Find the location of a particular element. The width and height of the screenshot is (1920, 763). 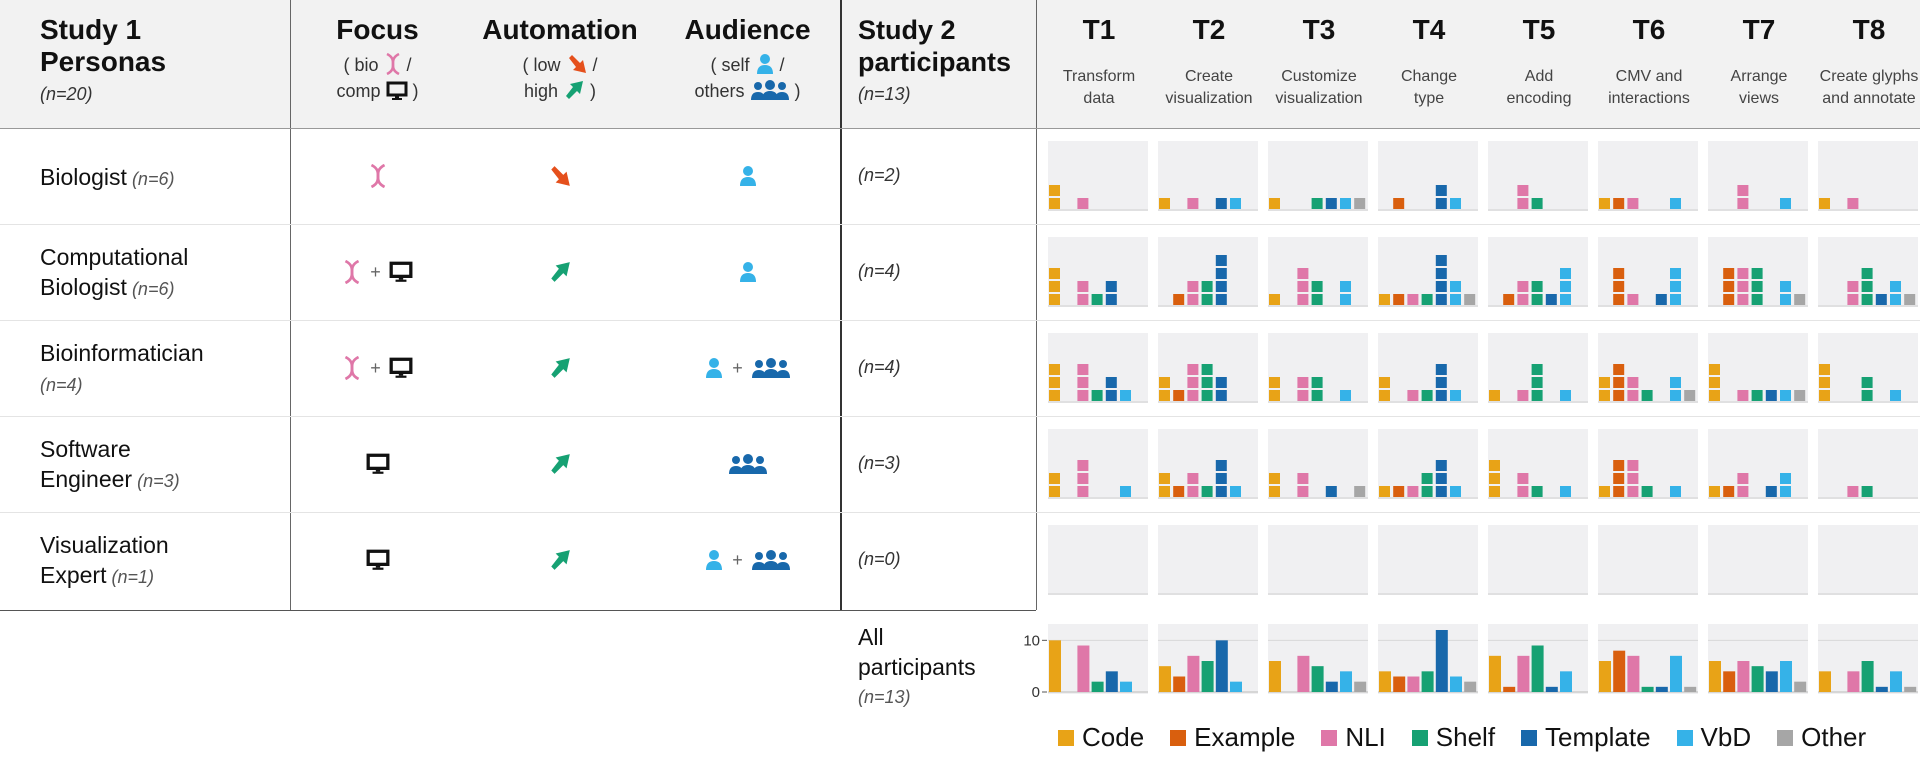

legend-item-shelf: Shelf is located at coordinates (1453, 737).